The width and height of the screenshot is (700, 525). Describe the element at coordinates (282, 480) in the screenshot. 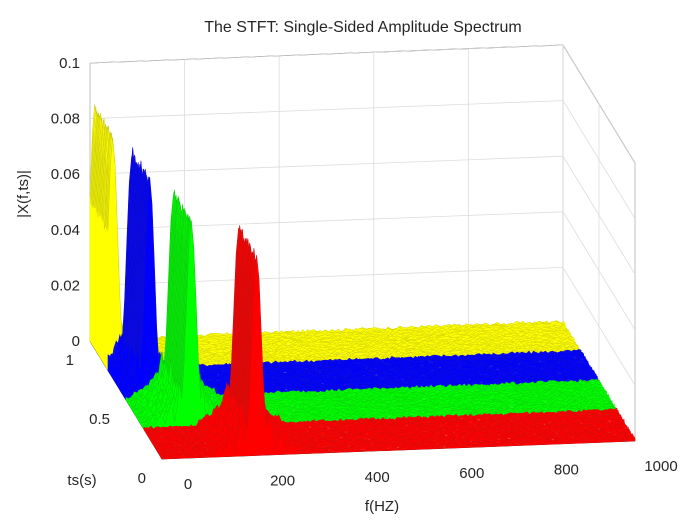

I see `x-tick-label: 200` at that location.